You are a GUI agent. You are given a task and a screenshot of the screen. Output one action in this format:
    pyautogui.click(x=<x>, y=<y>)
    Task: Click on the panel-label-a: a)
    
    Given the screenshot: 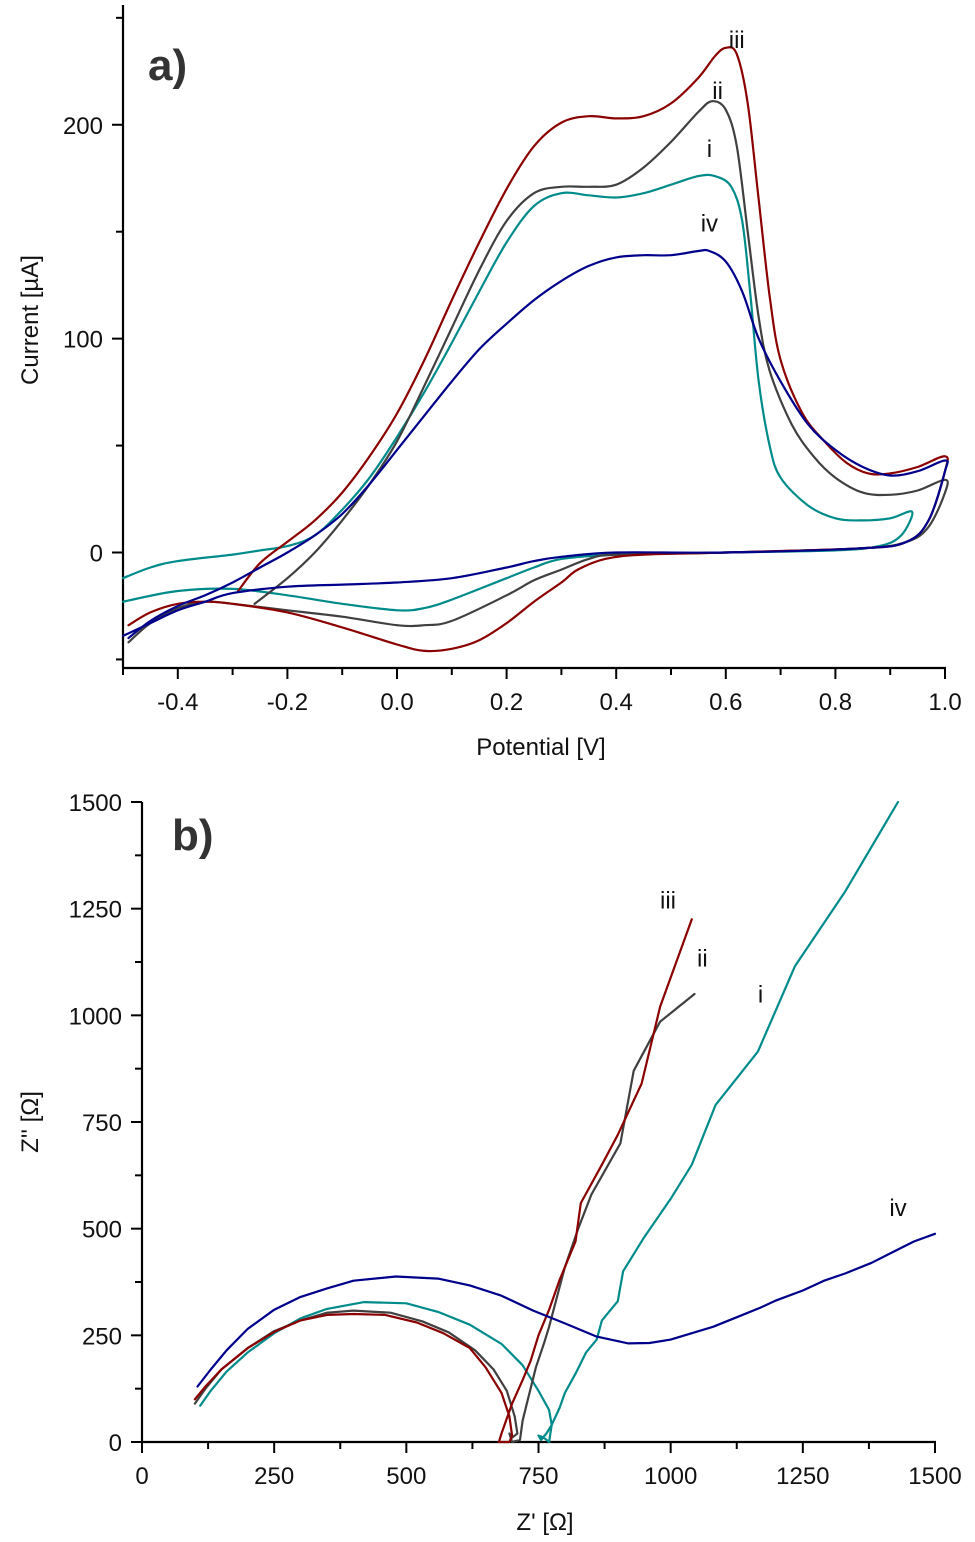 What is the action you would take?
    pyautogui.click(x=167, y=65)
    